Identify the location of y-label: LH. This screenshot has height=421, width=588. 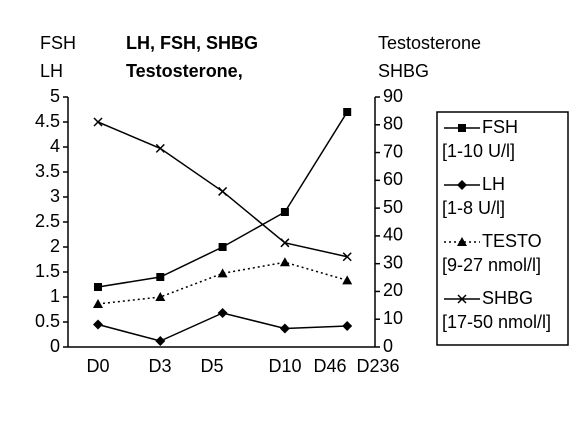
(51, 71).